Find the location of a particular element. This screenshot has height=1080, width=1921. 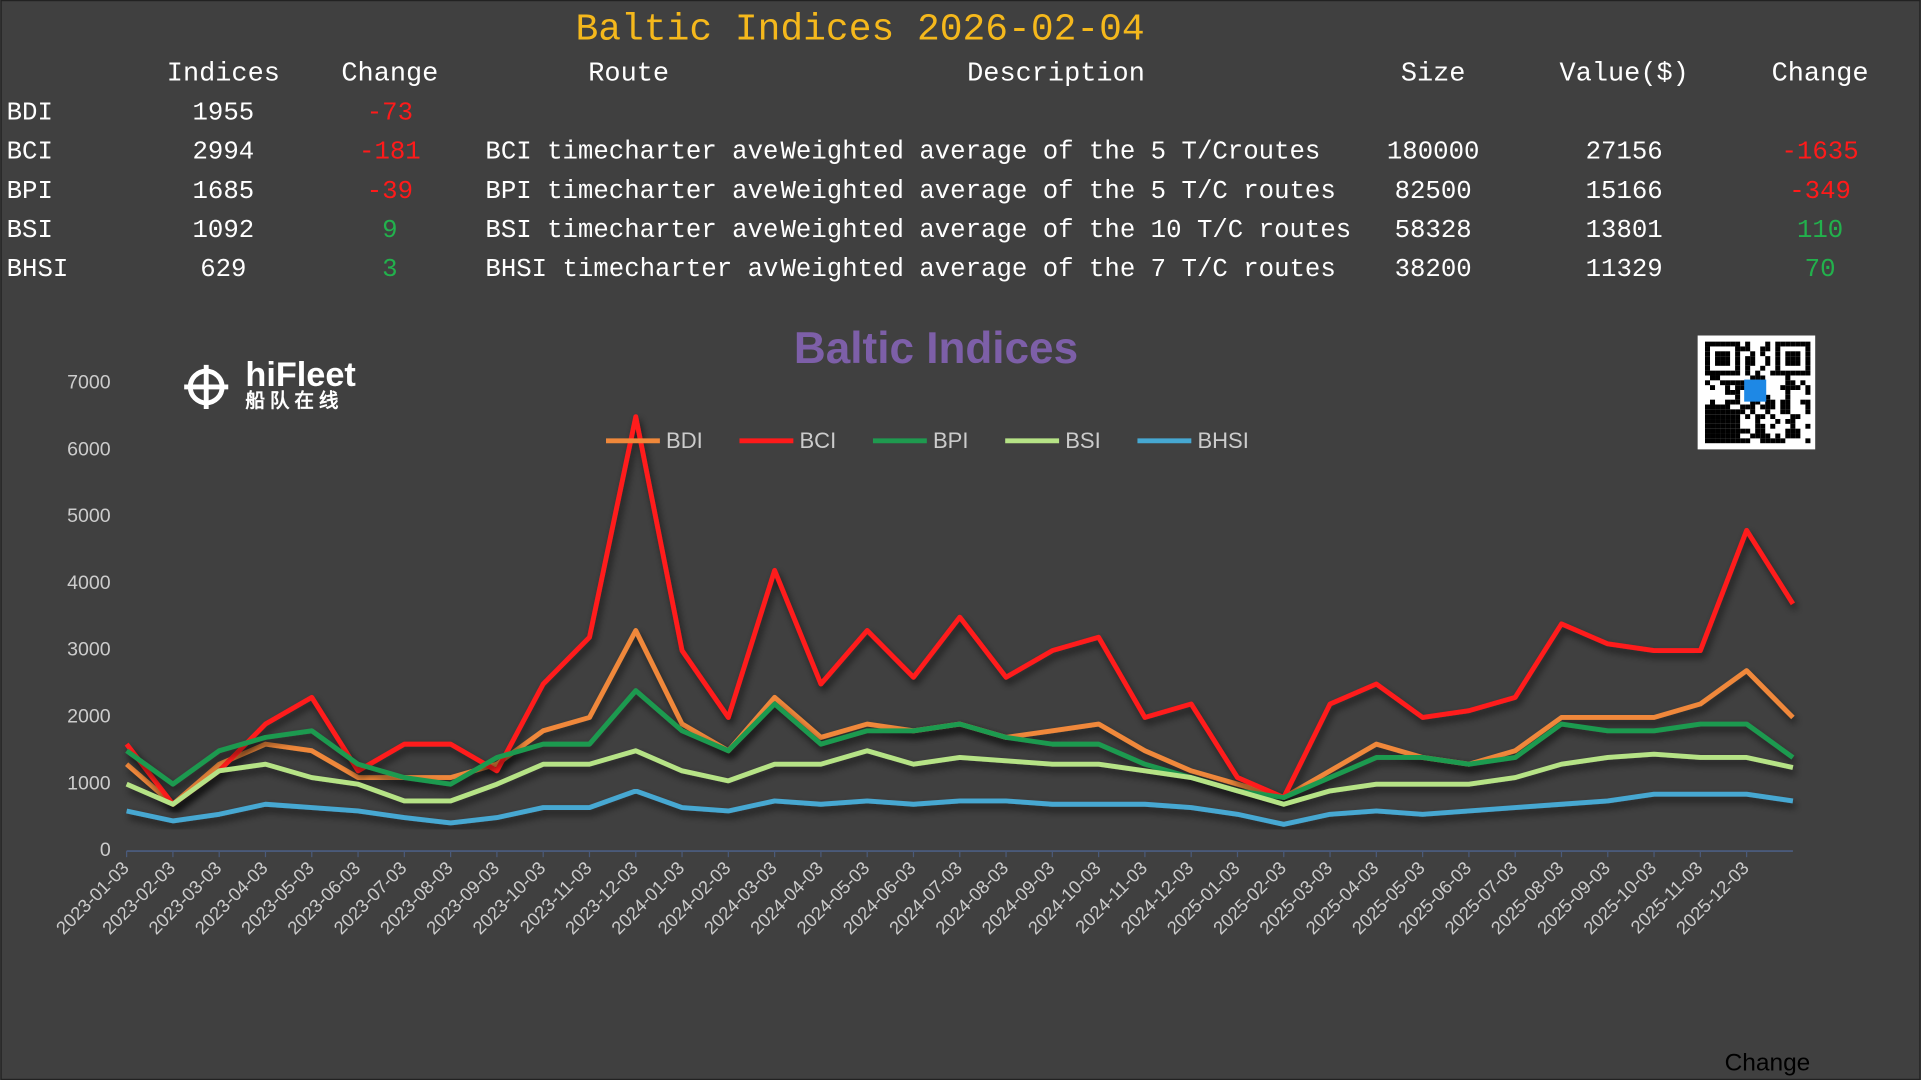

chart-title: Baltic Indices is located at coordinates (936, 348).